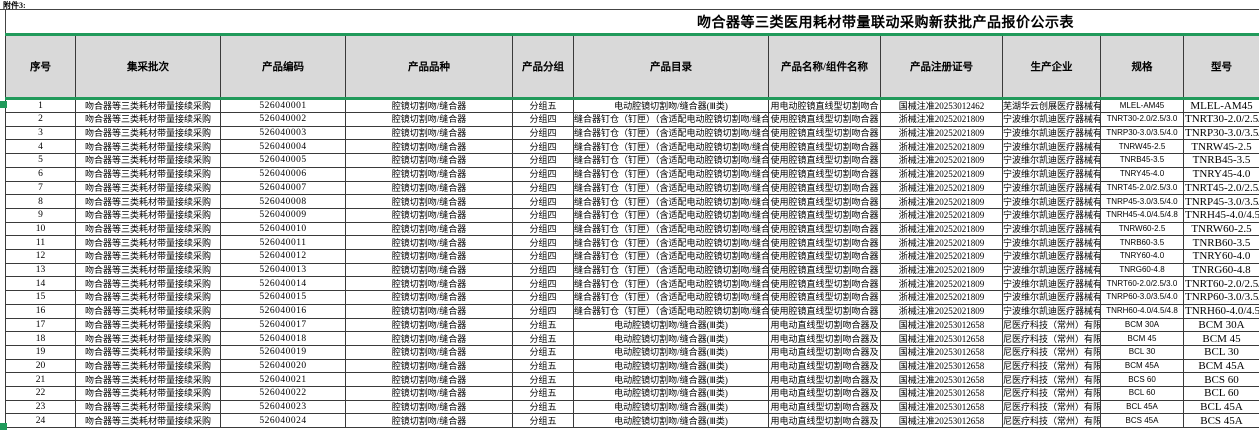 The width and height of the screenshot is (1259, 432). I want to click on cell-name: 用电动直线型切割吻合器及, so click(824, 380).